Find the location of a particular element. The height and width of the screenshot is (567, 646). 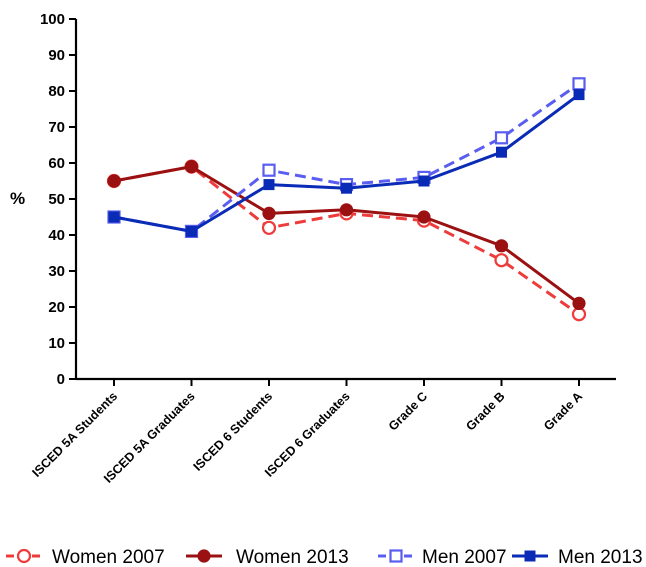

legend-item-men-2013: Men 2013 is located at coordinates (577, 557).